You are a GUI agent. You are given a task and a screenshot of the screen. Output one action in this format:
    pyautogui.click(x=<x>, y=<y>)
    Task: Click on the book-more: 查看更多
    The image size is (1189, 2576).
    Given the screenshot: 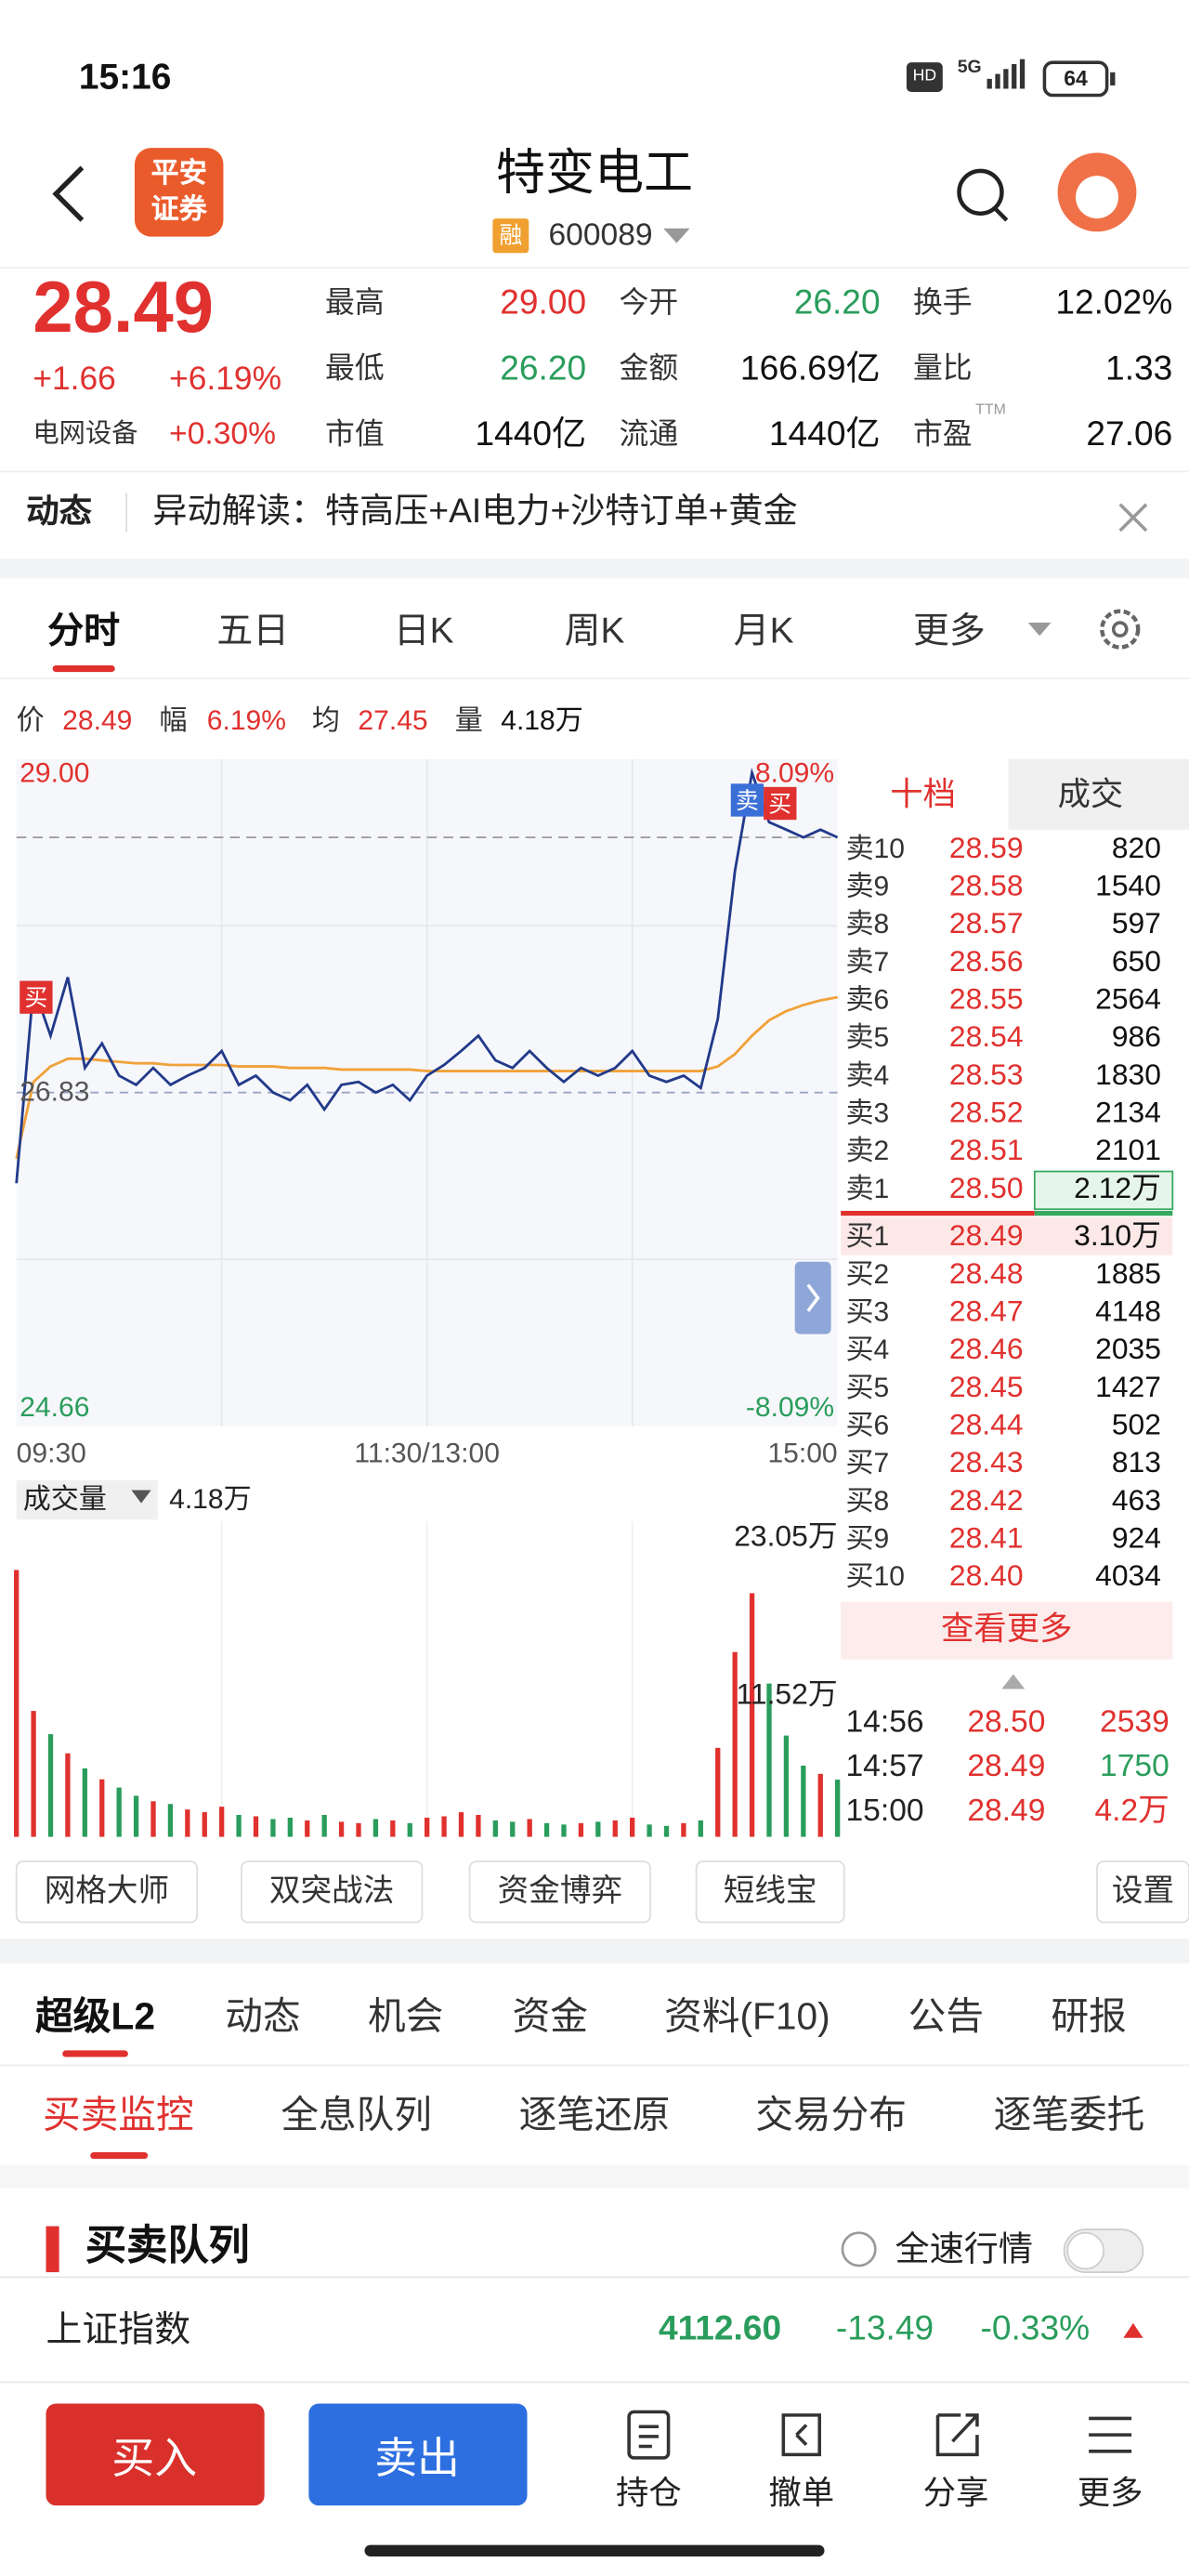 What is the action you would take?
    pyautogui.click(x=1007, y=1630)
    